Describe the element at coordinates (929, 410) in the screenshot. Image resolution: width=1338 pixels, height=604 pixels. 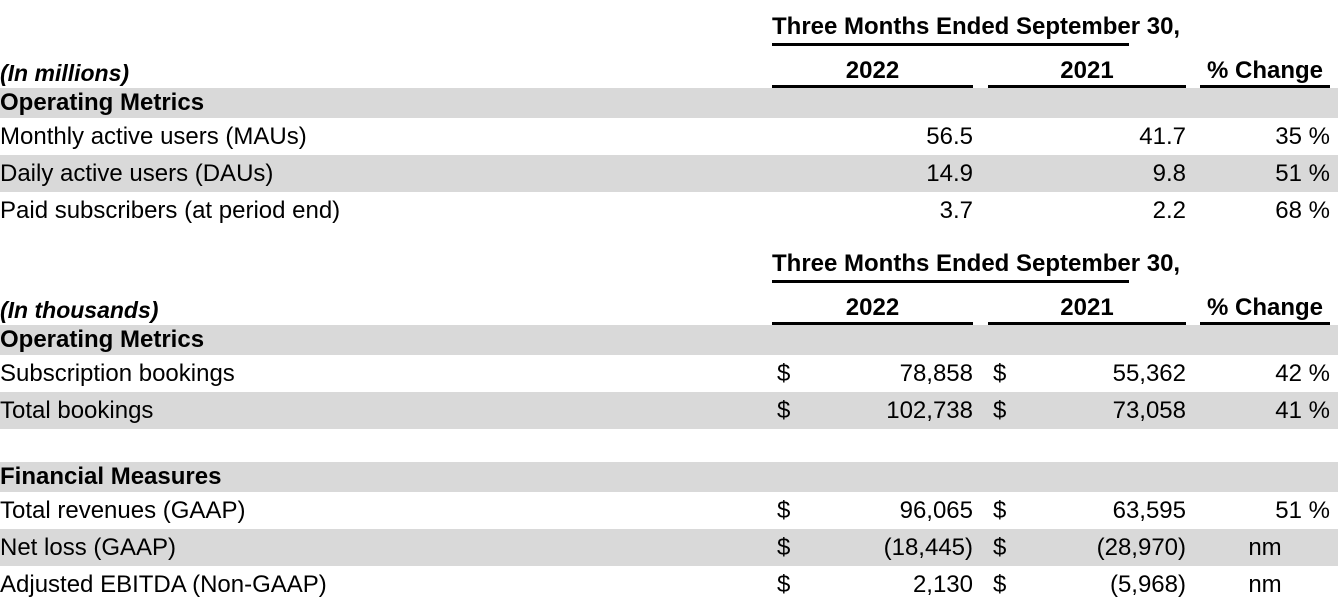
I see `value-text: 102,738` at that location.